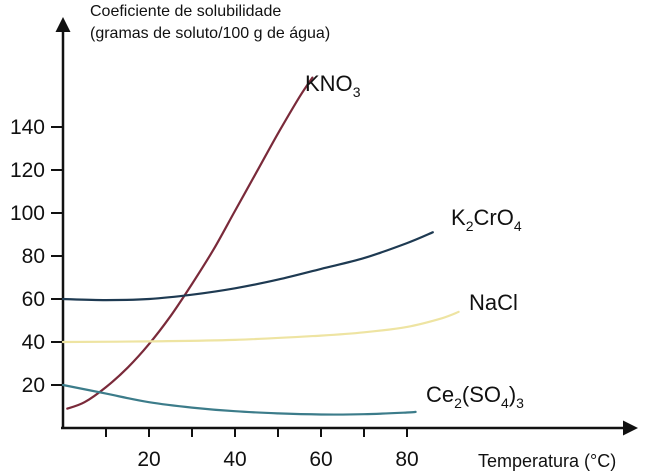  What do you see at coordinates (547, 461) in the screenshot?
I see `x-axis-title: Temperatura (°C)` at bounding box center [547, 461].